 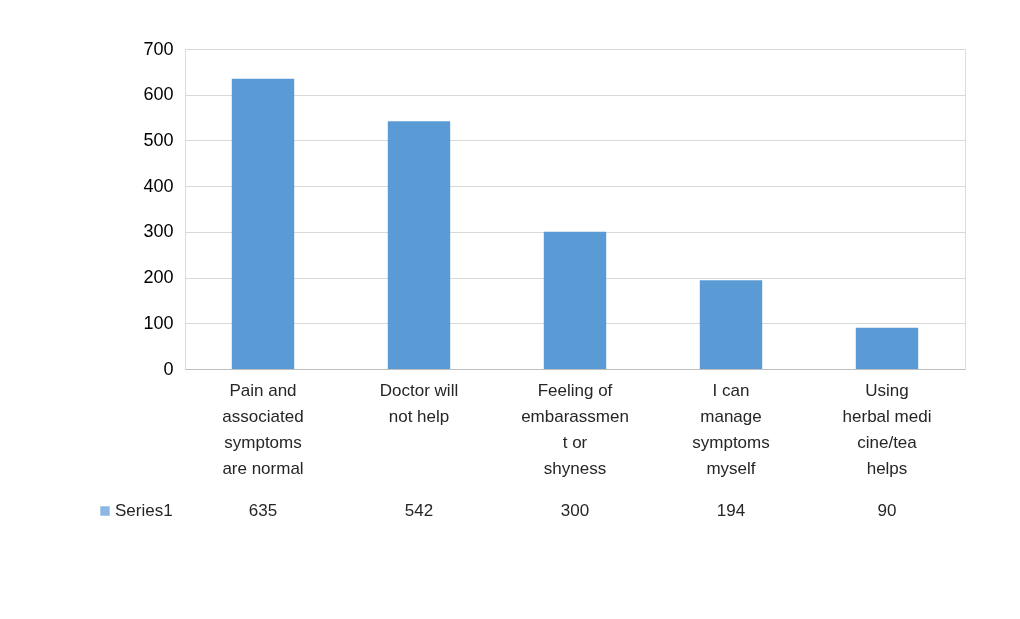 What do you see at coordinates (158, 322) in the screenshot?
I see `y-tick-label: 100` at bounding box center [158, 322].